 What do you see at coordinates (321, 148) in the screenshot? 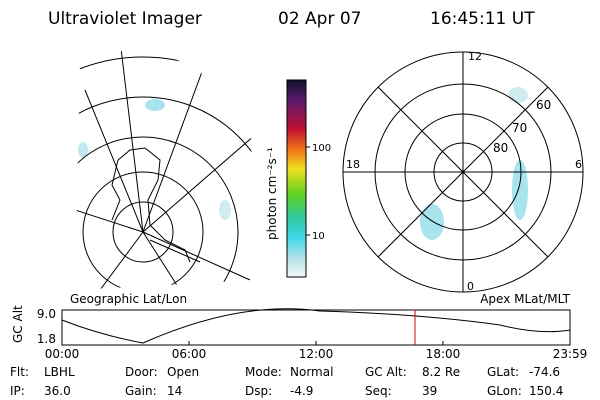
I see `colorbar-tick: 100` at bounding box center [321, 148].